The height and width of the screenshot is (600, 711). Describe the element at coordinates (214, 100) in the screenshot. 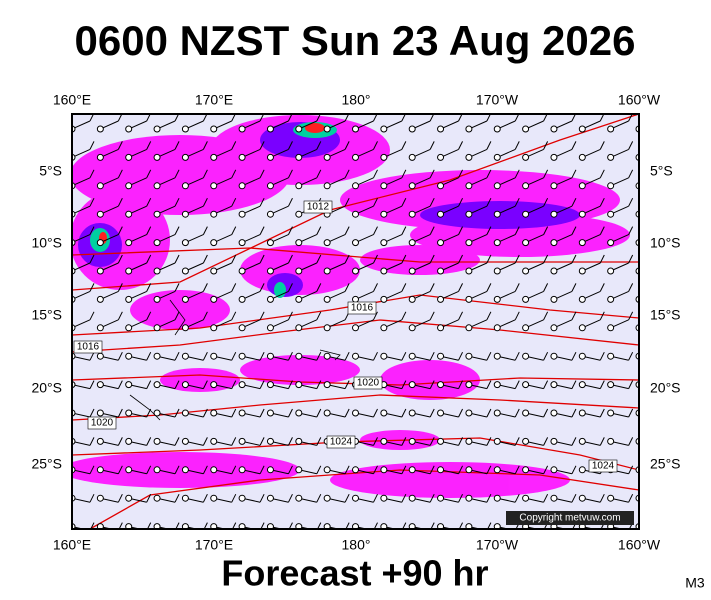

I see `lon-label-top: 170°E` at that location.